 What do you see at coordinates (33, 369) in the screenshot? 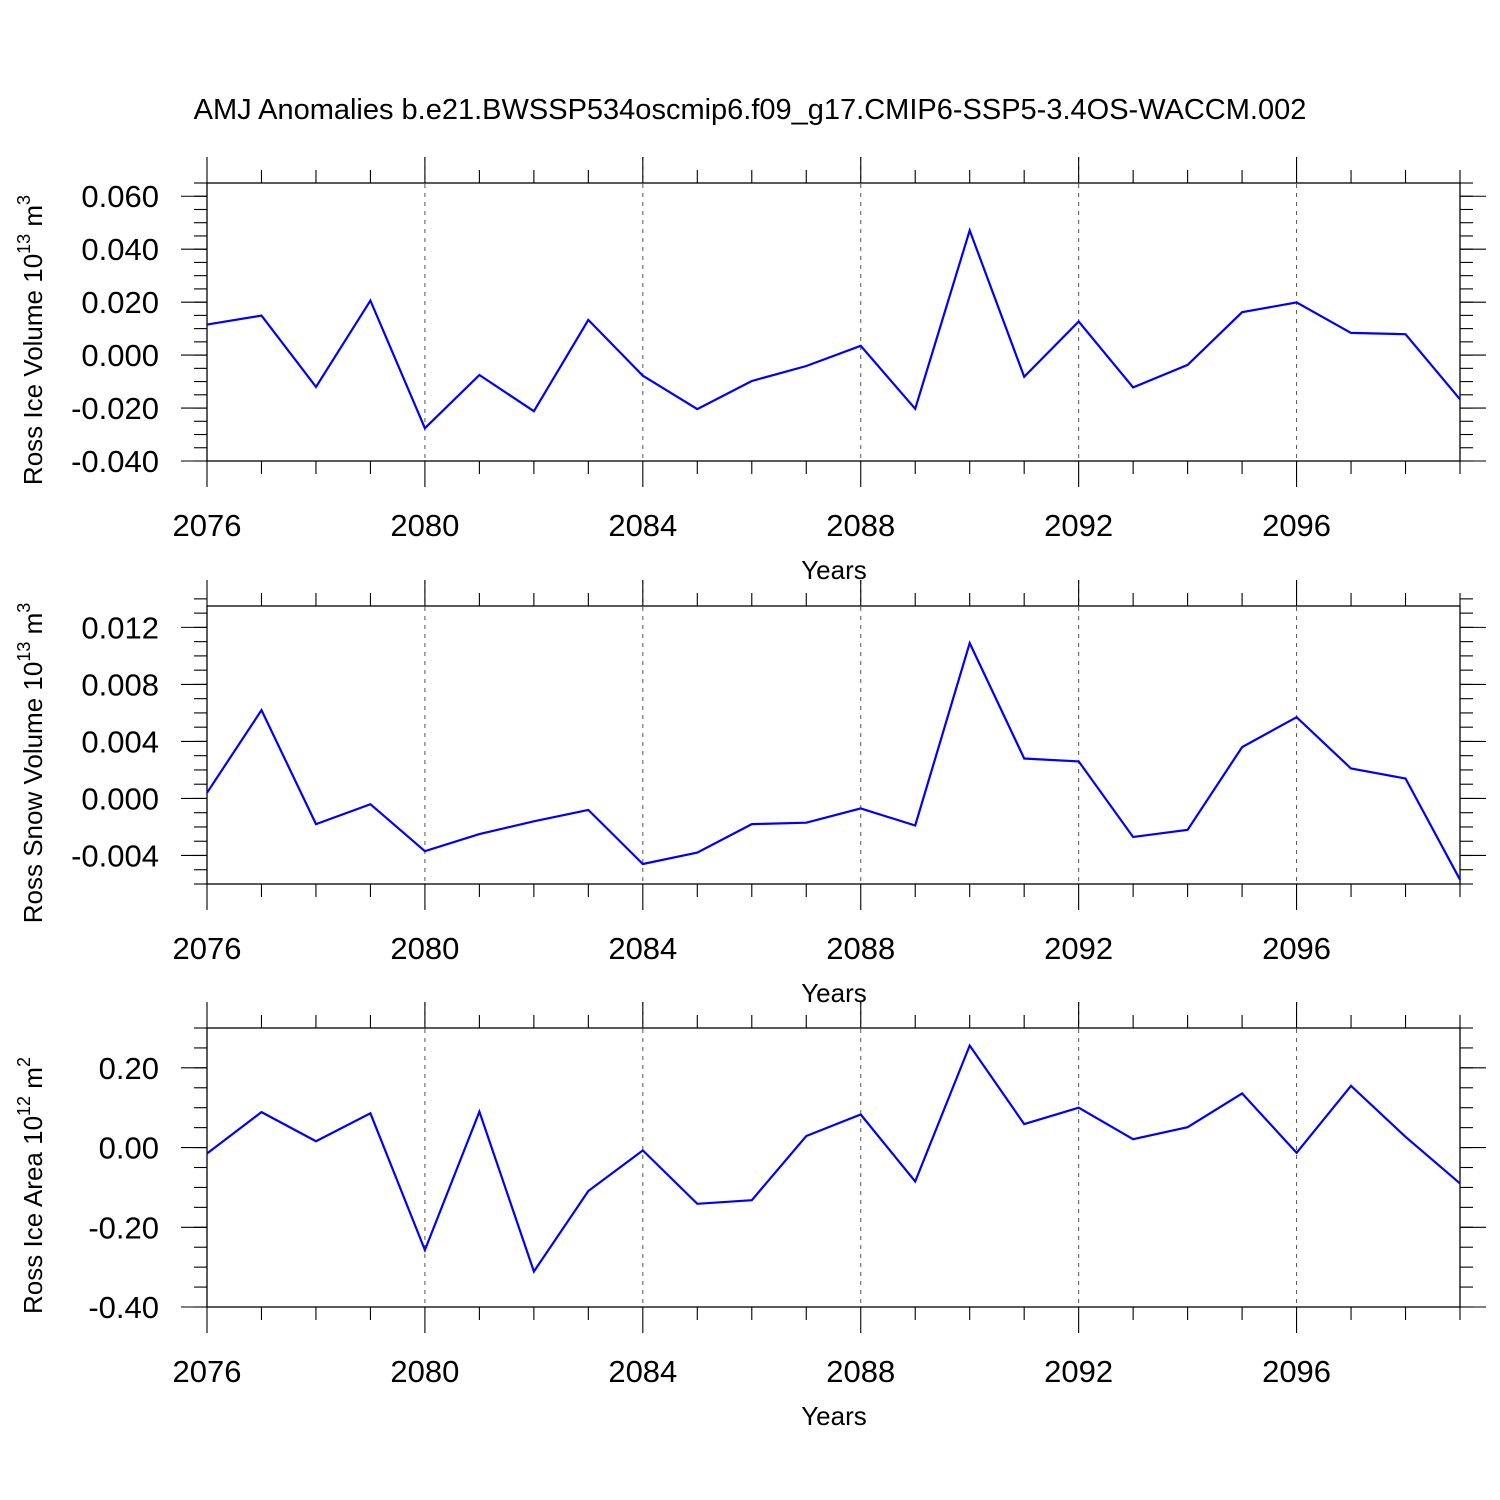
I see `y-axis-label-text: Ross Ice Volume 10` at bounding box center [33, 369].